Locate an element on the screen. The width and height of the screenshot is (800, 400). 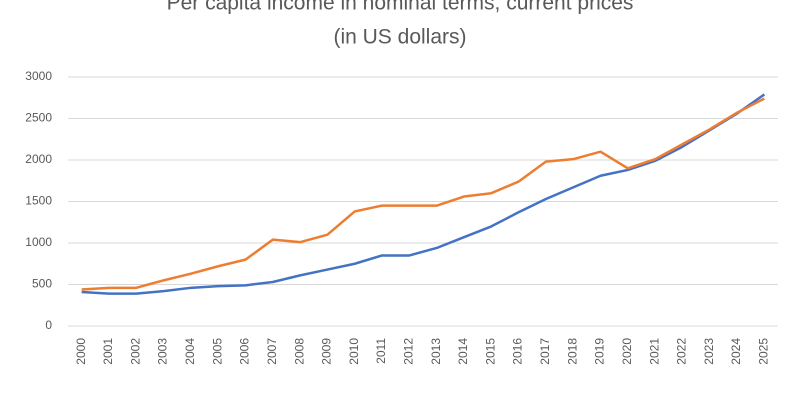
x-tick-label: 2010 is located at coordinates (354, 351).